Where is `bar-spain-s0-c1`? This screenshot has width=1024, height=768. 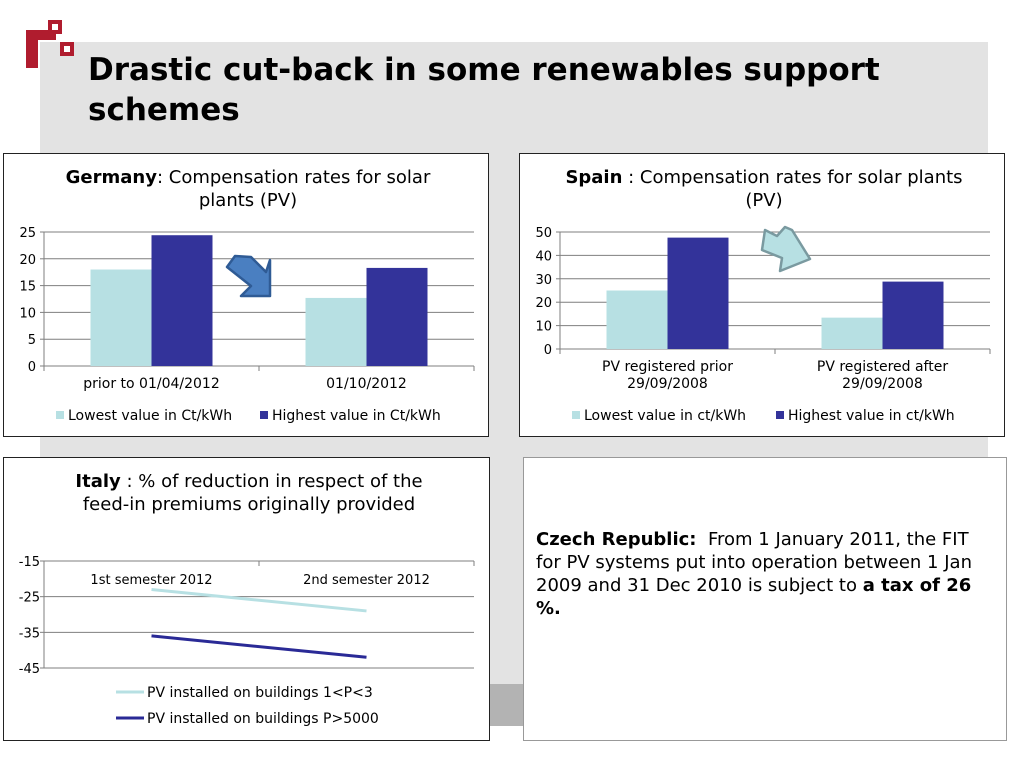
bar-spain-s0-c1 is located at coordinates (852, 333).